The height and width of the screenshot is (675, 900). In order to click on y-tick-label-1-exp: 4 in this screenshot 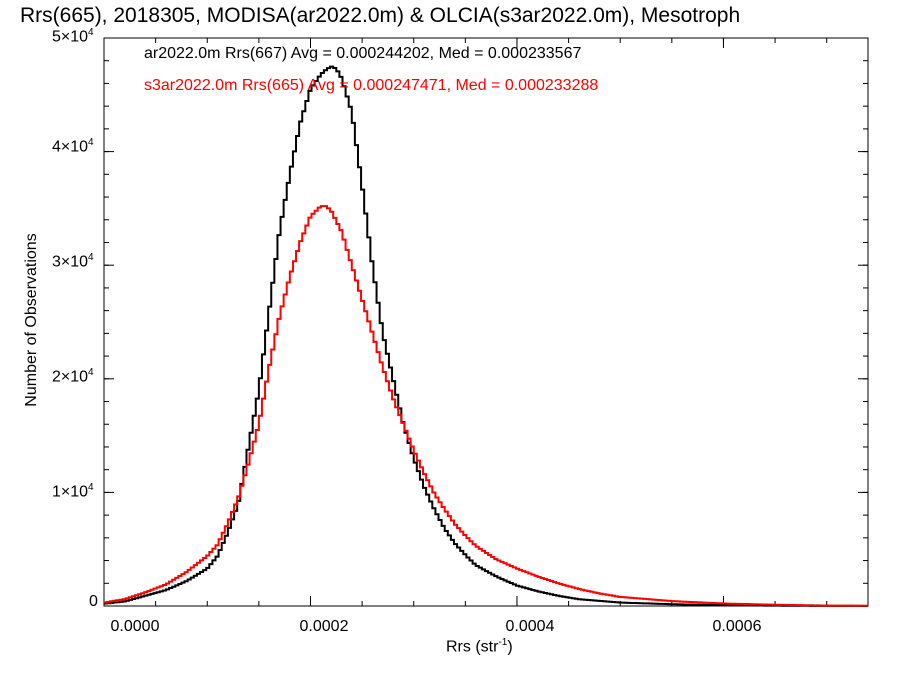, I will do `click(91, 487)`.